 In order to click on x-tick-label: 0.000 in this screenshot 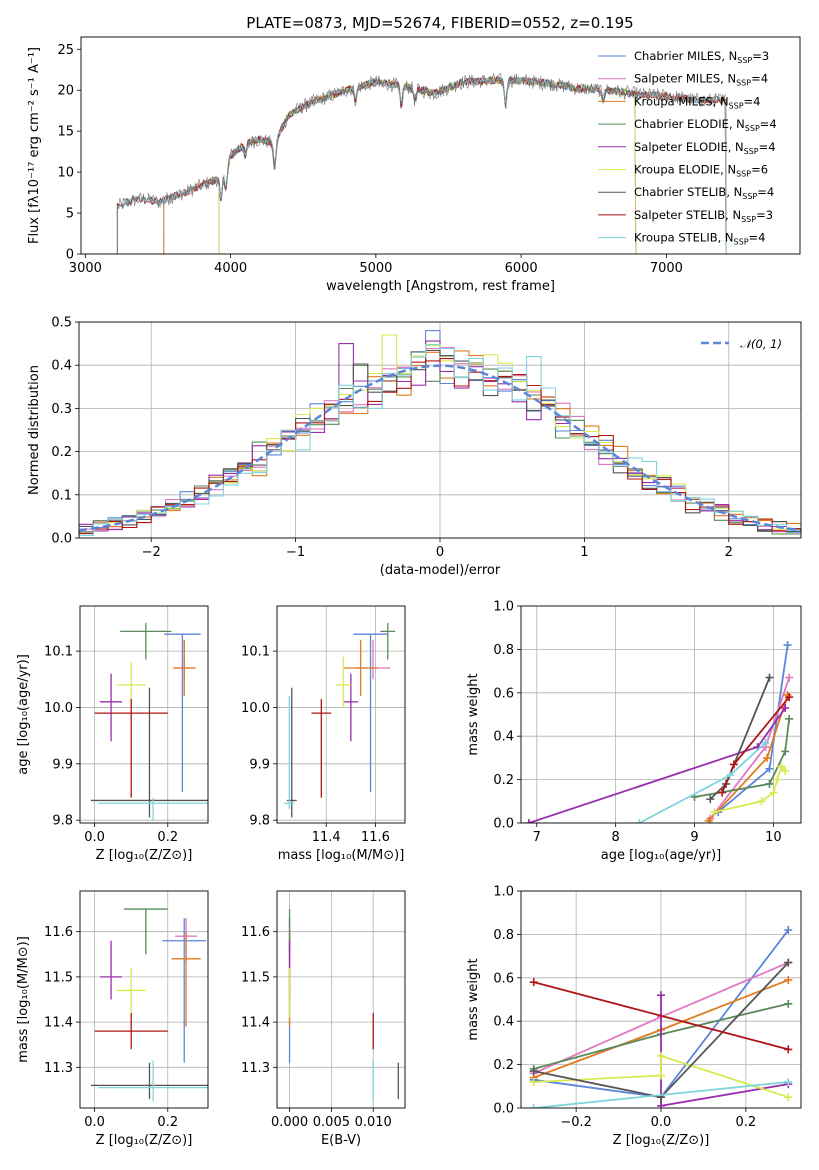, I will do `click(289, 1122)`.